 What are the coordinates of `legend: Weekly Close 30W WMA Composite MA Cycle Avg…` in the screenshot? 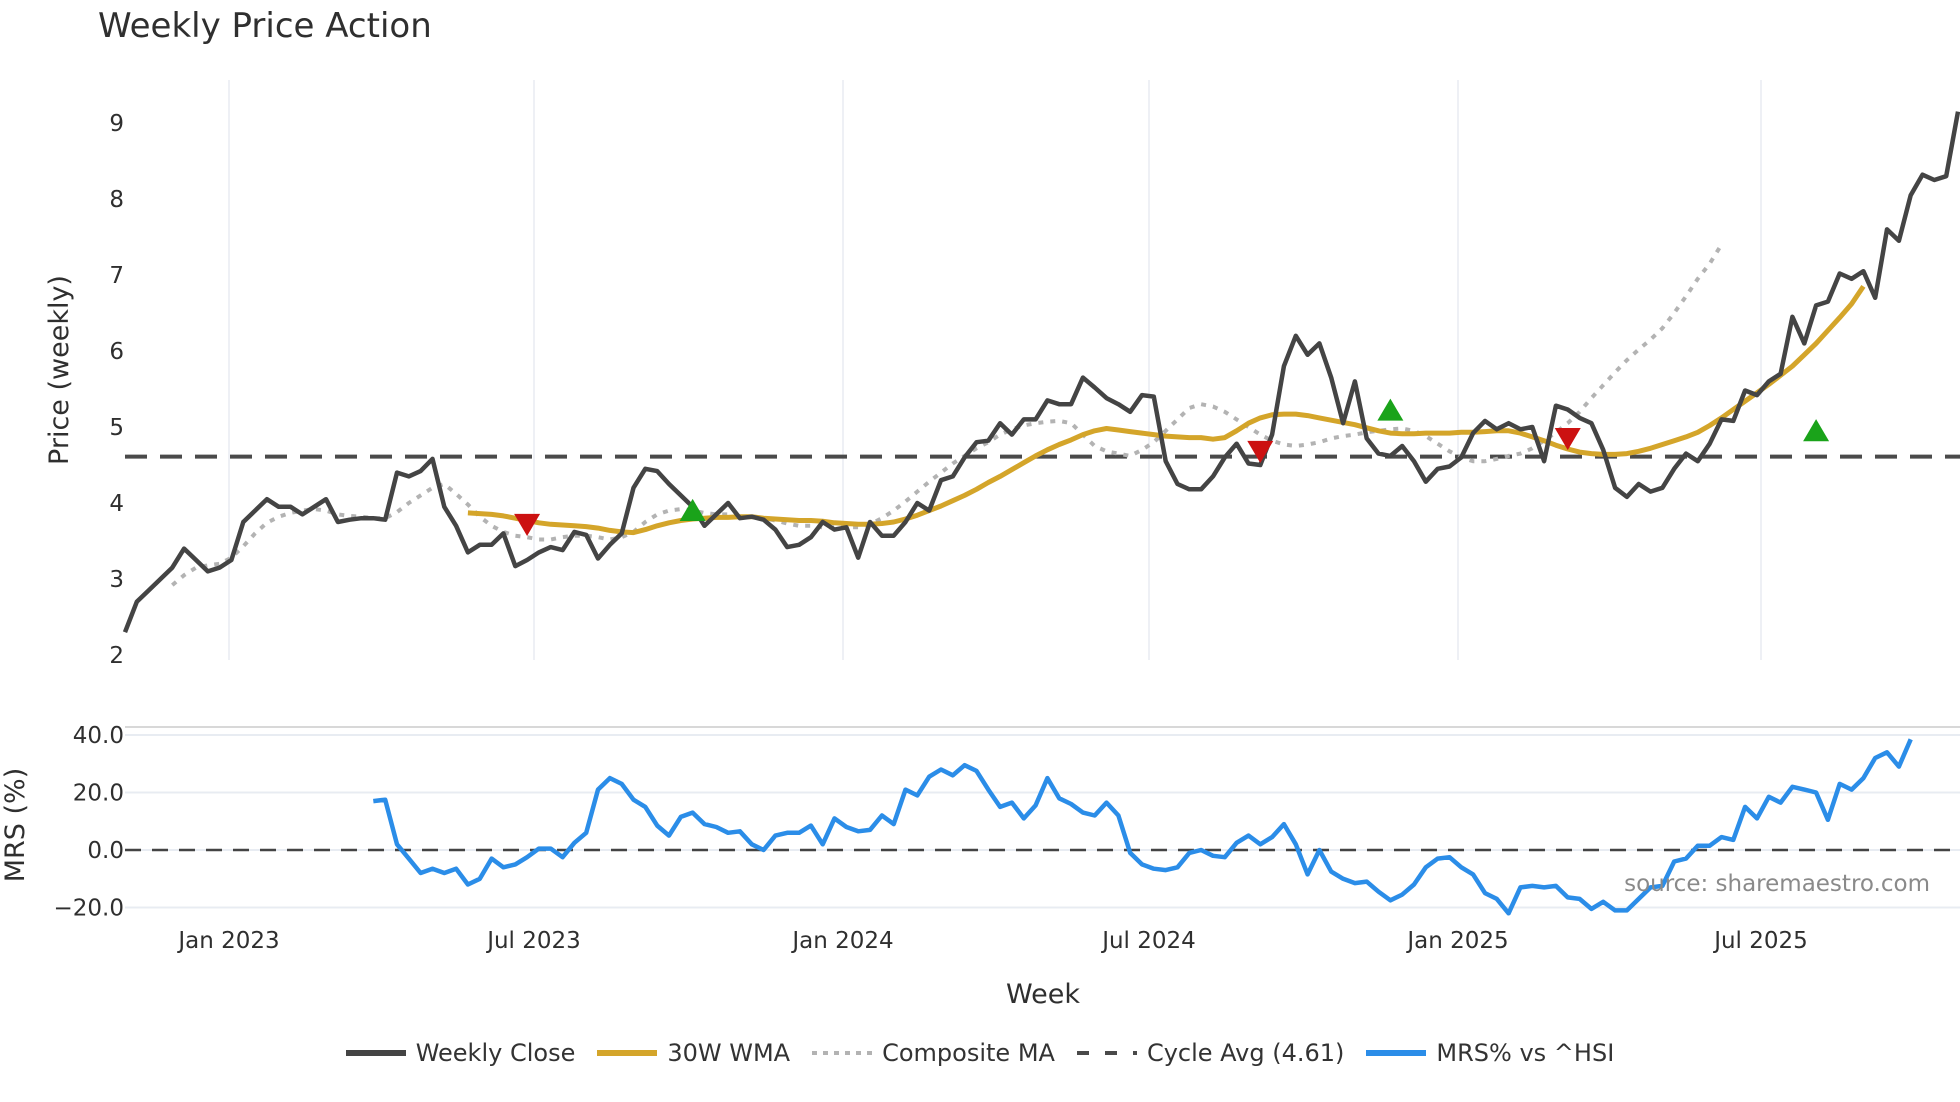 It's located at (980, 1053).